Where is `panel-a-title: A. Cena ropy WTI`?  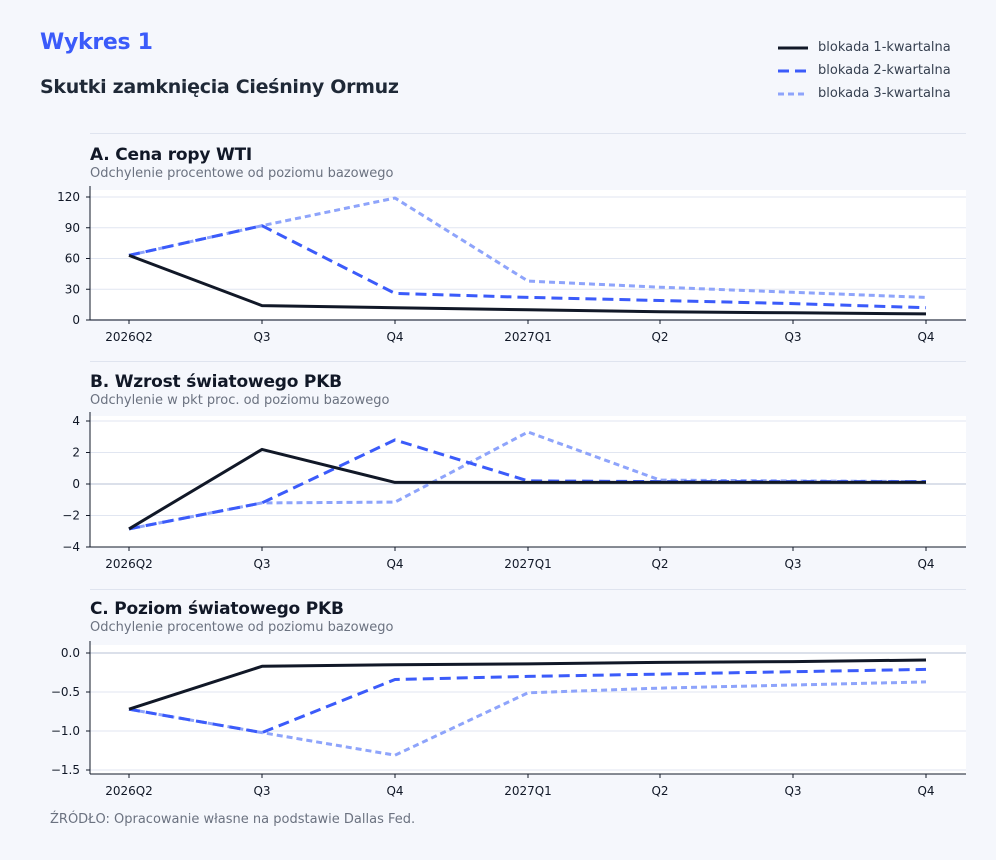 panel-a-title: A. Cena ropy WTI is located at coordinates (171, 155).